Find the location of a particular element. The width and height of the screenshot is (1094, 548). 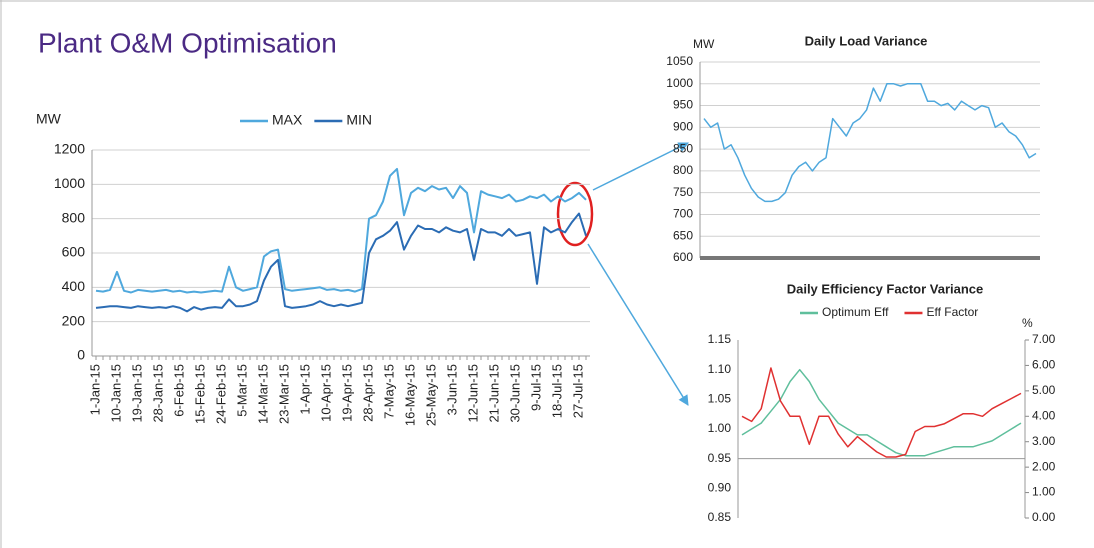

x-tick-label: 19-Jan-15 is located at coordinates (136, 393).